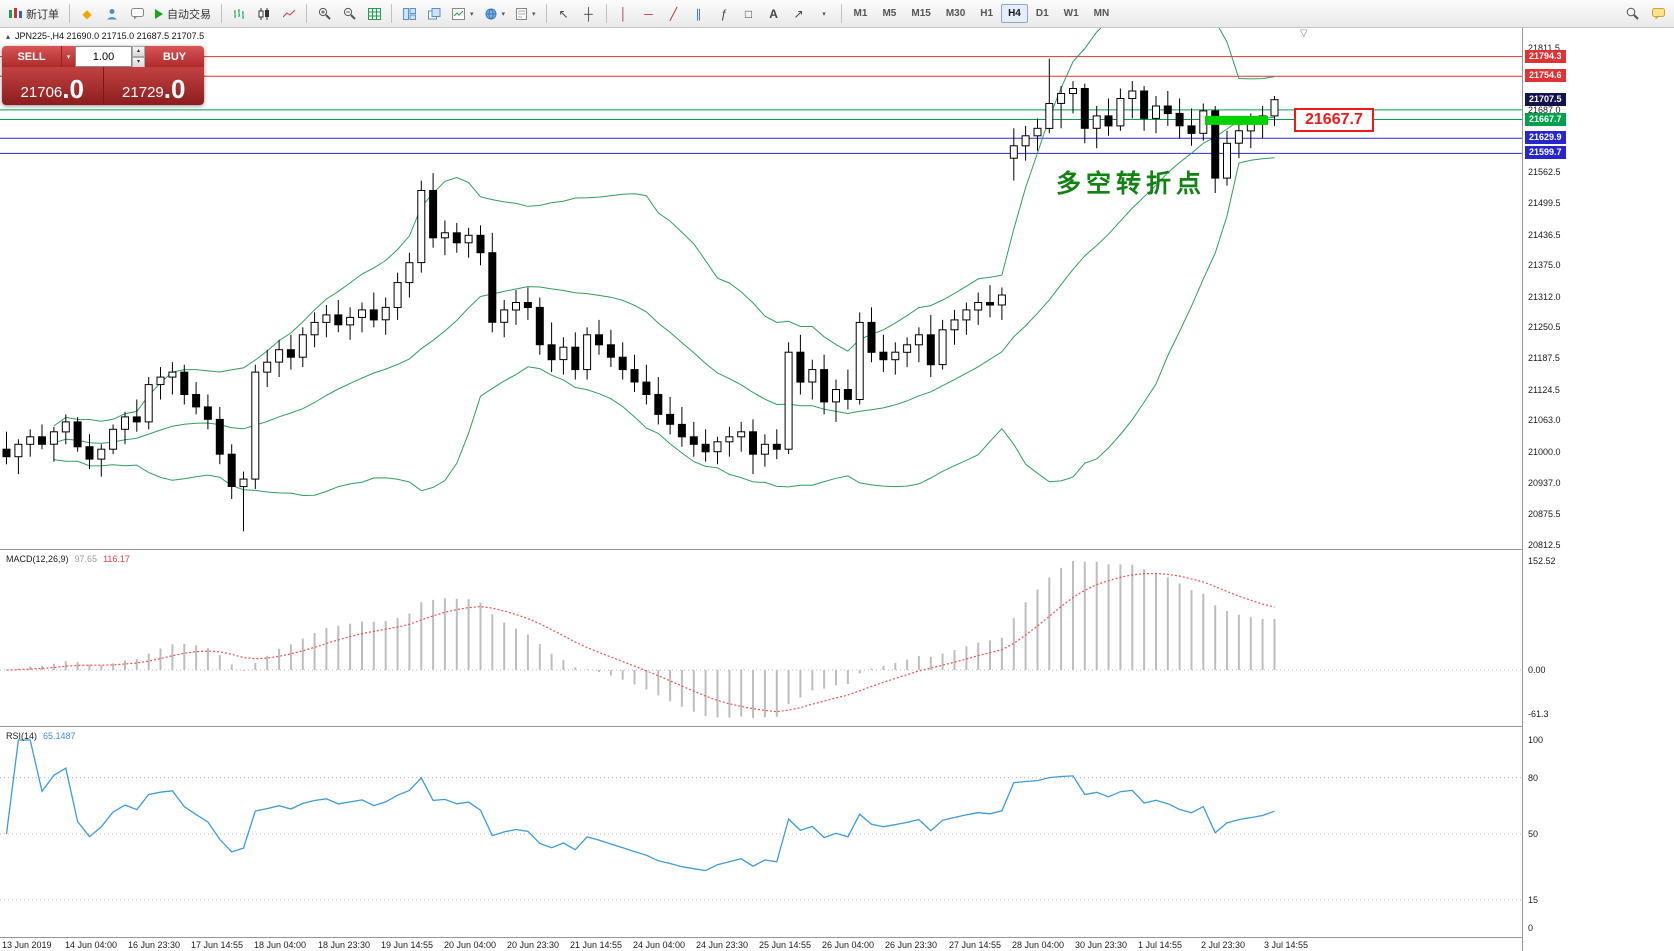 The height and width of the screenshot is (951, 1674). Describe the element at coordinates (1544, 452) in the screenshot. I see `price-tick-label: 21000.0` at that location.